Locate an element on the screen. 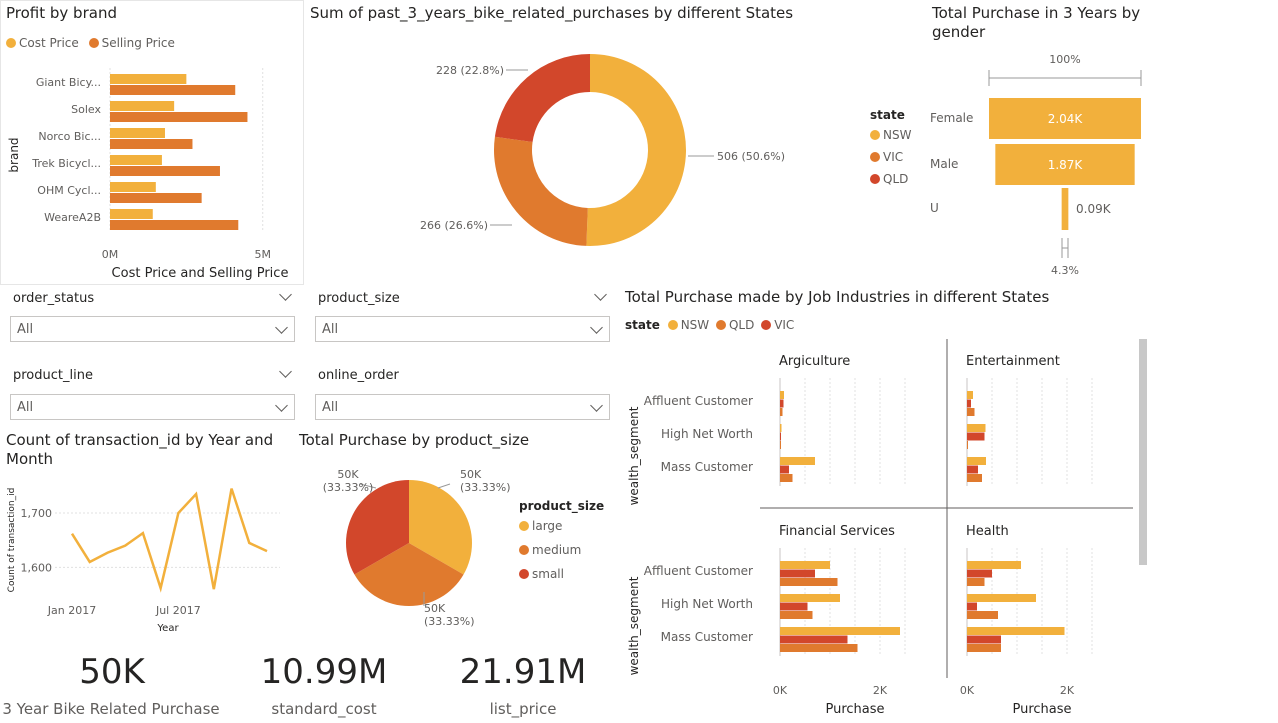 The height and width of the screenshot is (723, 1278). slicer-product-line-dropdown: All is located at coordinates (152, 407).